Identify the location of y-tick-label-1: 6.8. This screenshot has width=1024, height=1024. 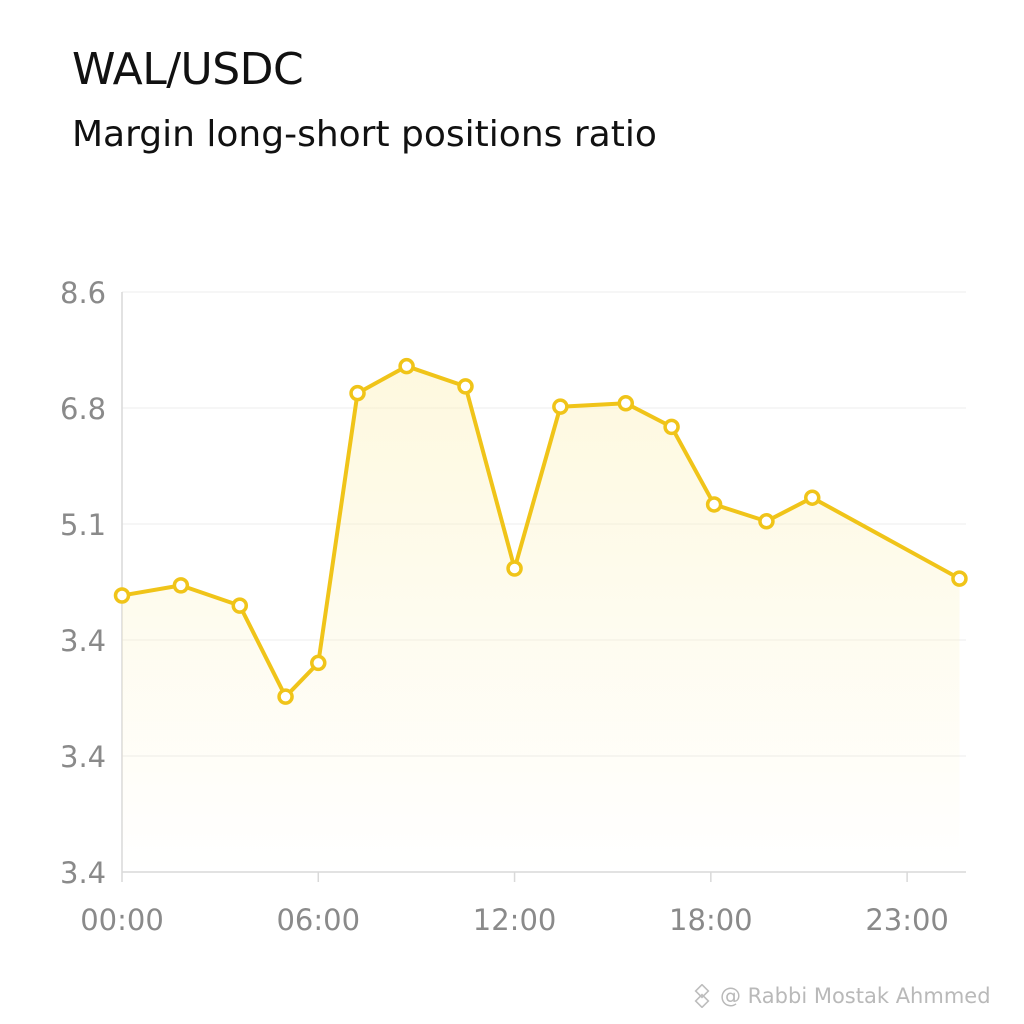
(83, 409).